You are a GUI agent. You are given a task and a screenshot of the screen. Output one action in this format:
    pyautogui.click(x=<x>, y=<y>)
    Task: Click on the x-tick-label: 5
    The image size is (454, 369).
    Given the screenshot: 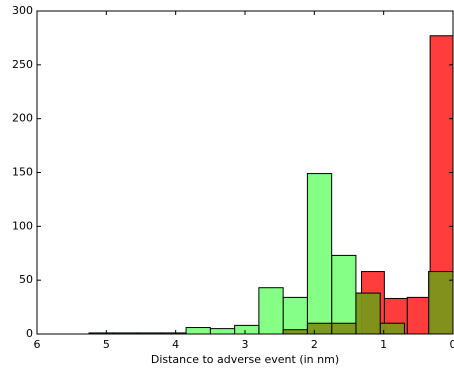 What is the action you would take?
    pyautogui.click(x=106, y=344)
    